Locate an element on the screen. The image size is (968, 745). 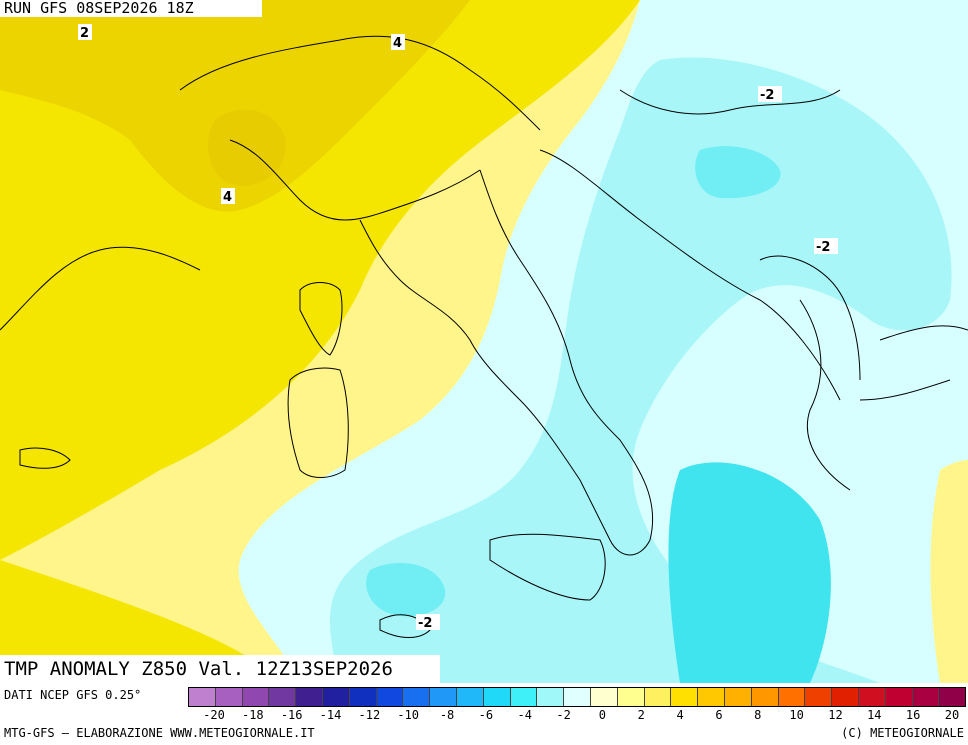
colorbar-tick: 20 is located at coordinates (952, 715).